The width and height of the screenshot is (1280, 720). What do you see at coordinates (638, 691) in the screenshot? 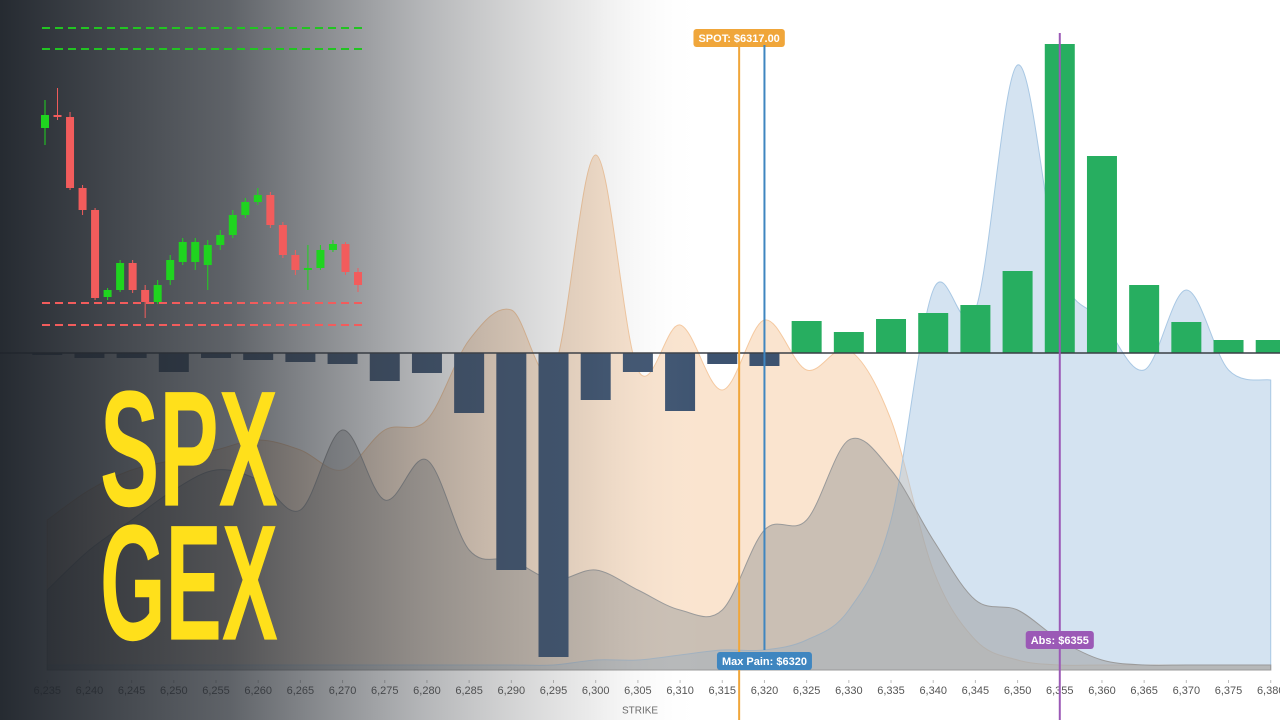
I see `x-tick-label: 6,305` at bounding box center [638, 691].